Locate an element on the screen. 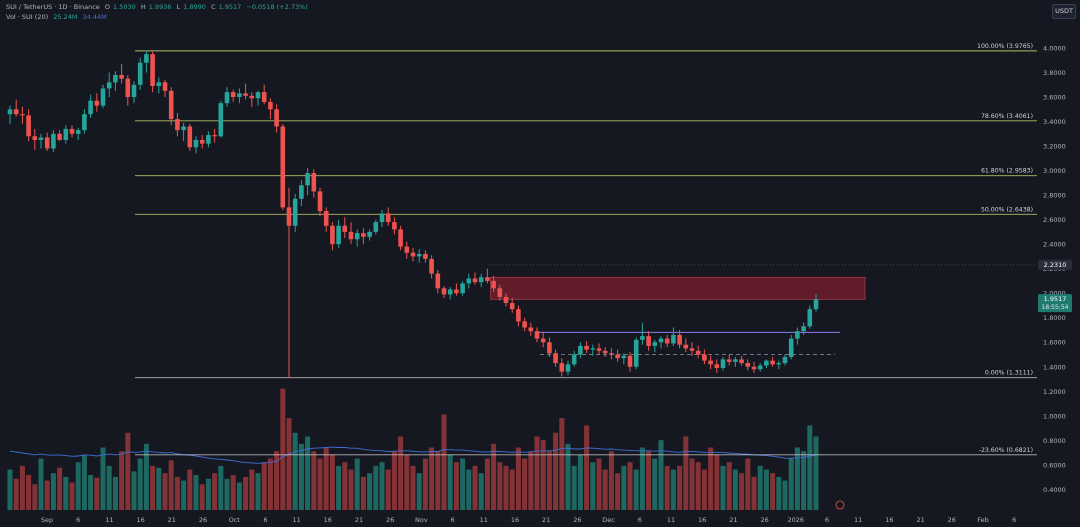 The height and width of the screenshot is (527, 1080). x-tick-label: Nov is located at coordinates (421, 520).